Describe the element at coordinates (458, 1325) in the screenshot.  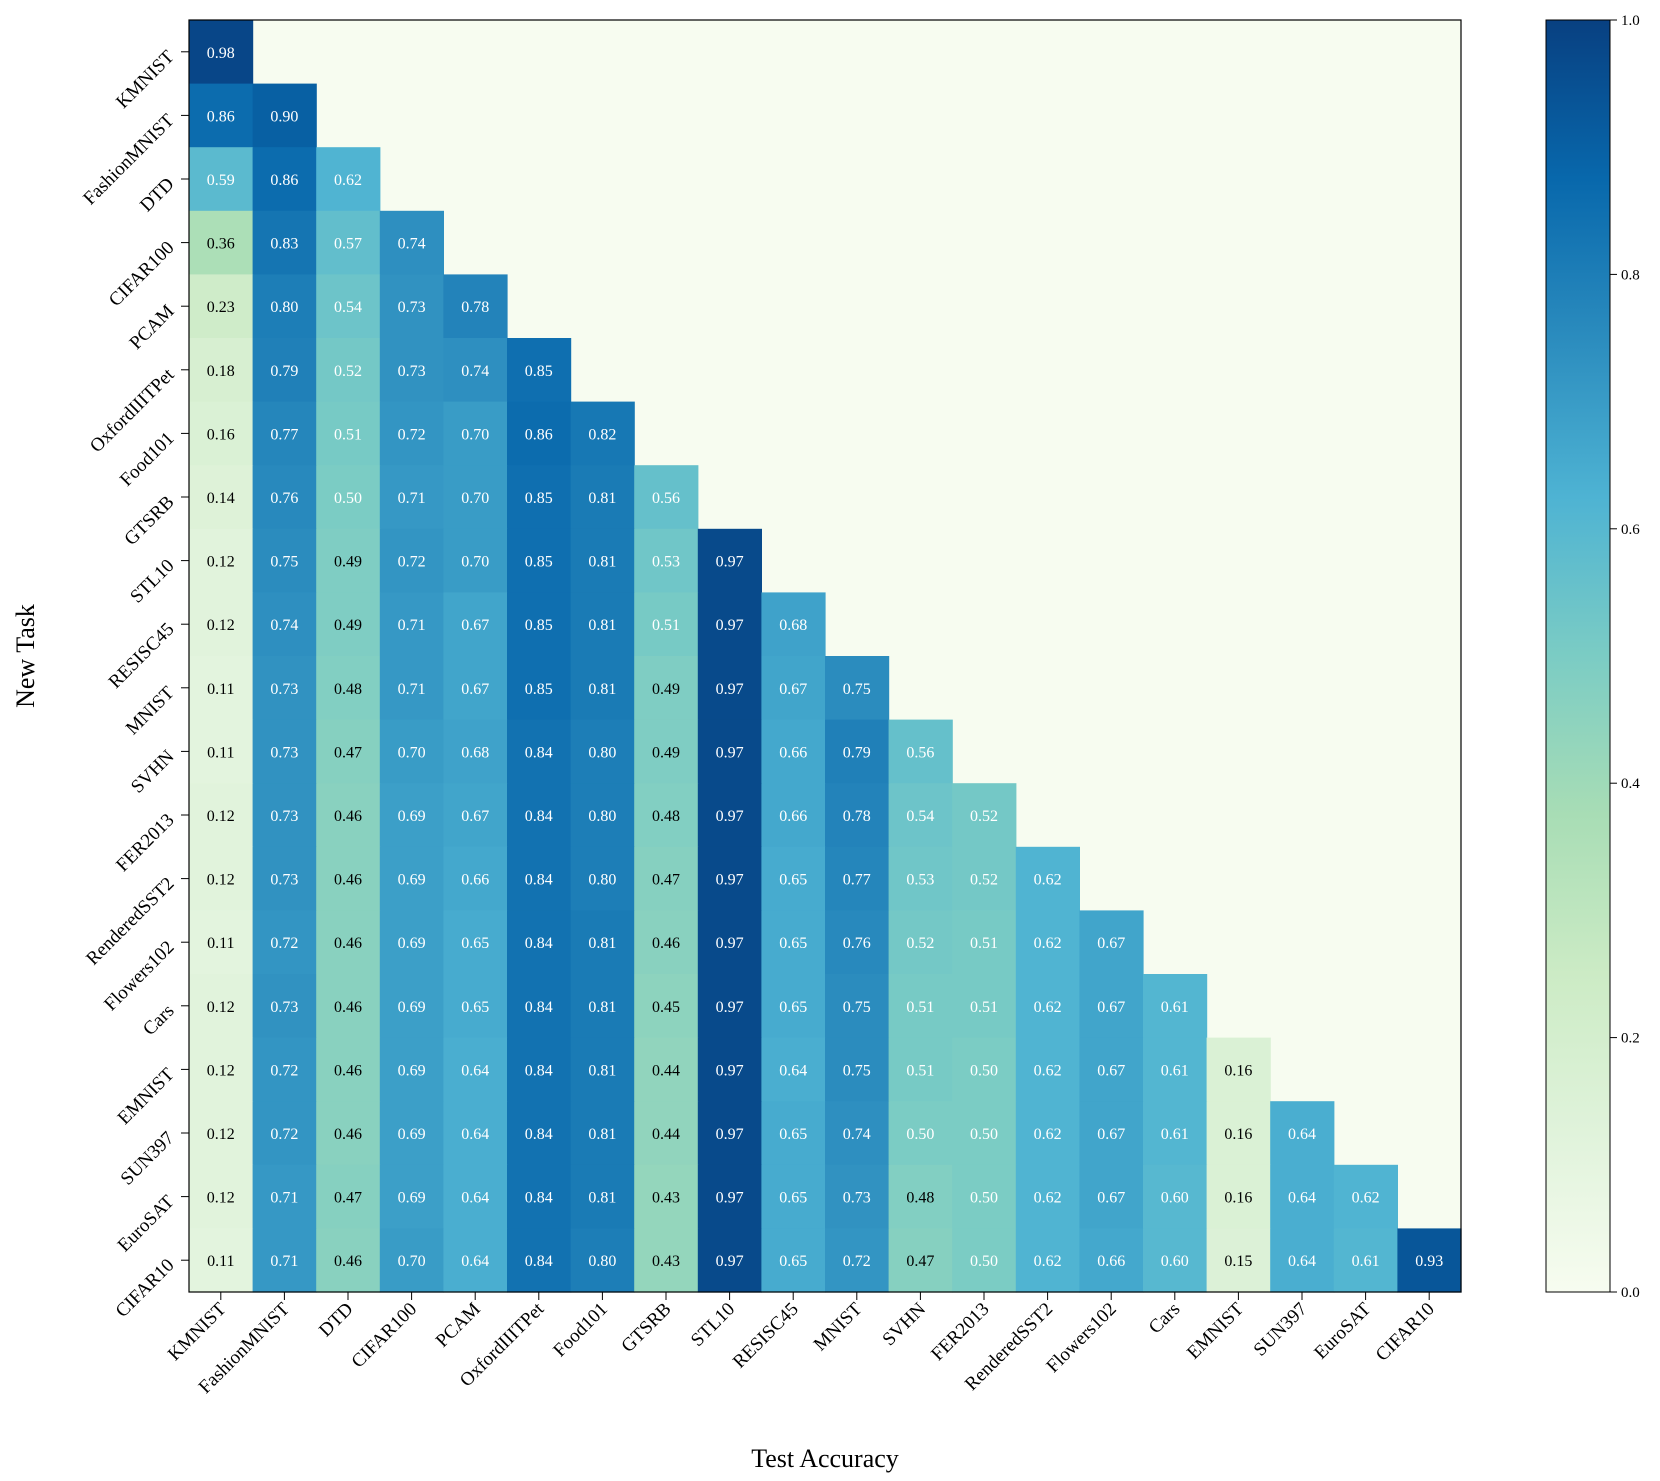
I see `x-tick-label: PCAM` at that location.